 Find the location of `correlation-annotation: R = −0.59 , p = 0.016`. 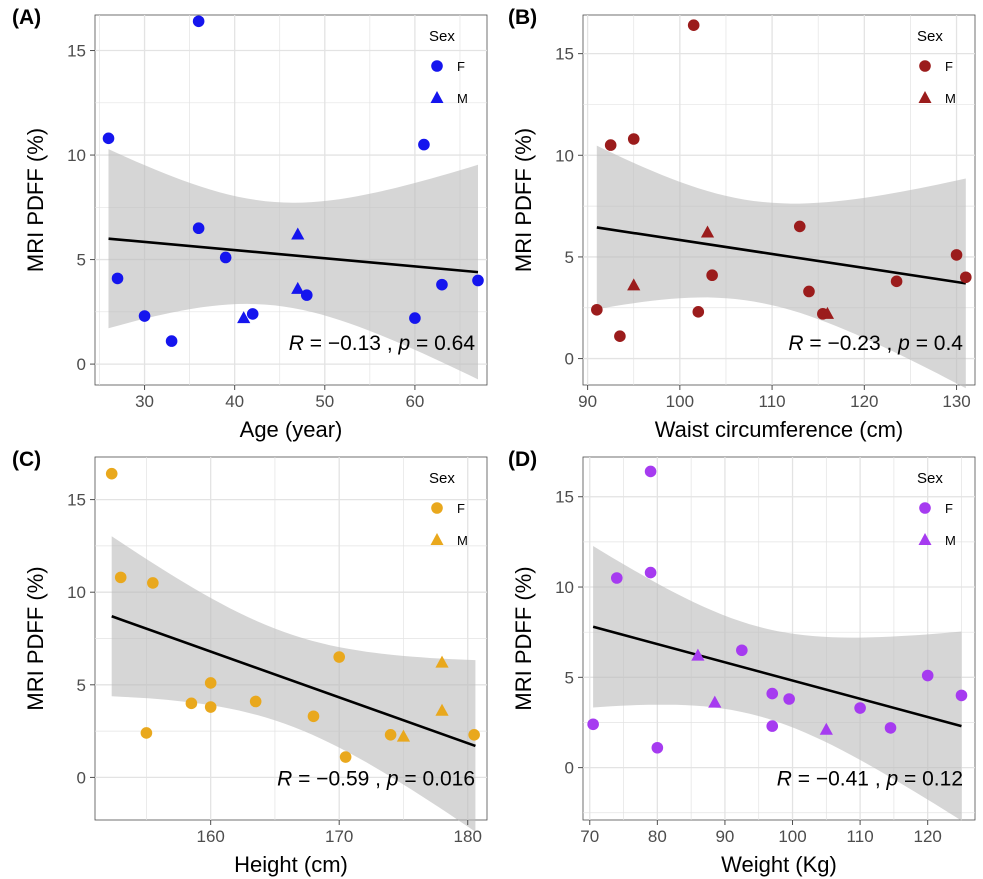

correlation-annotation: R = −0.59 , p = 0.016 is located at coordinates (376, 779).